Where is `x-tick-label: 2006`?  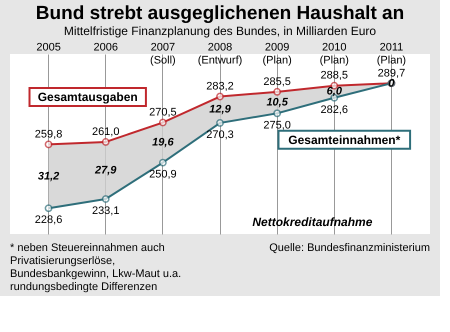
x-tick-label: 2006 is located at coordinates (105, 48).